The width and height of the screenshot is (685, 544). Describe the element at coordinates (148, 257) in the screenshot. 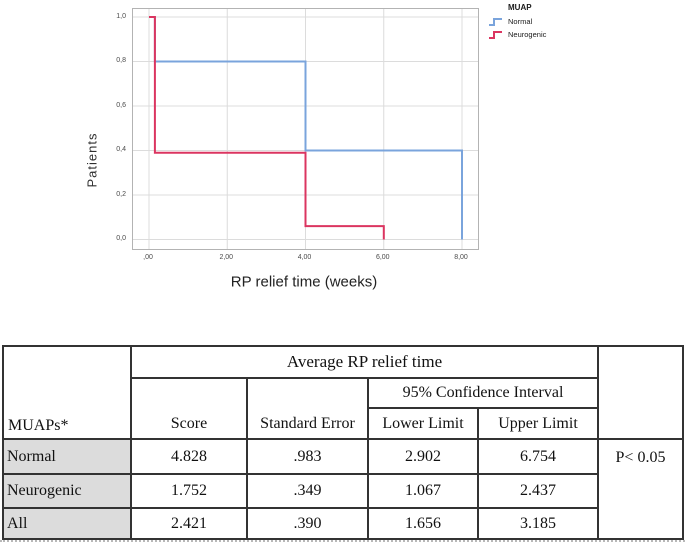

I see `x-tick-label: ,00` at that location.